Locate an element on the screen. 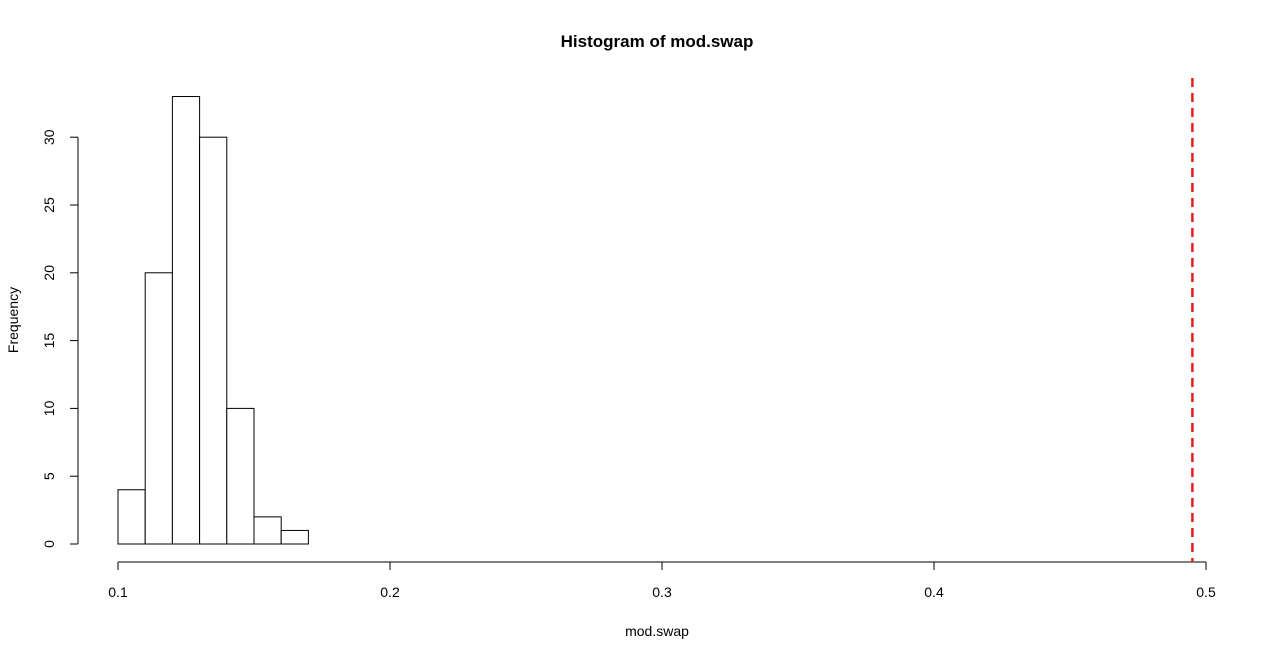  y-tick-label: 30 is located at coordinates (49, 137).